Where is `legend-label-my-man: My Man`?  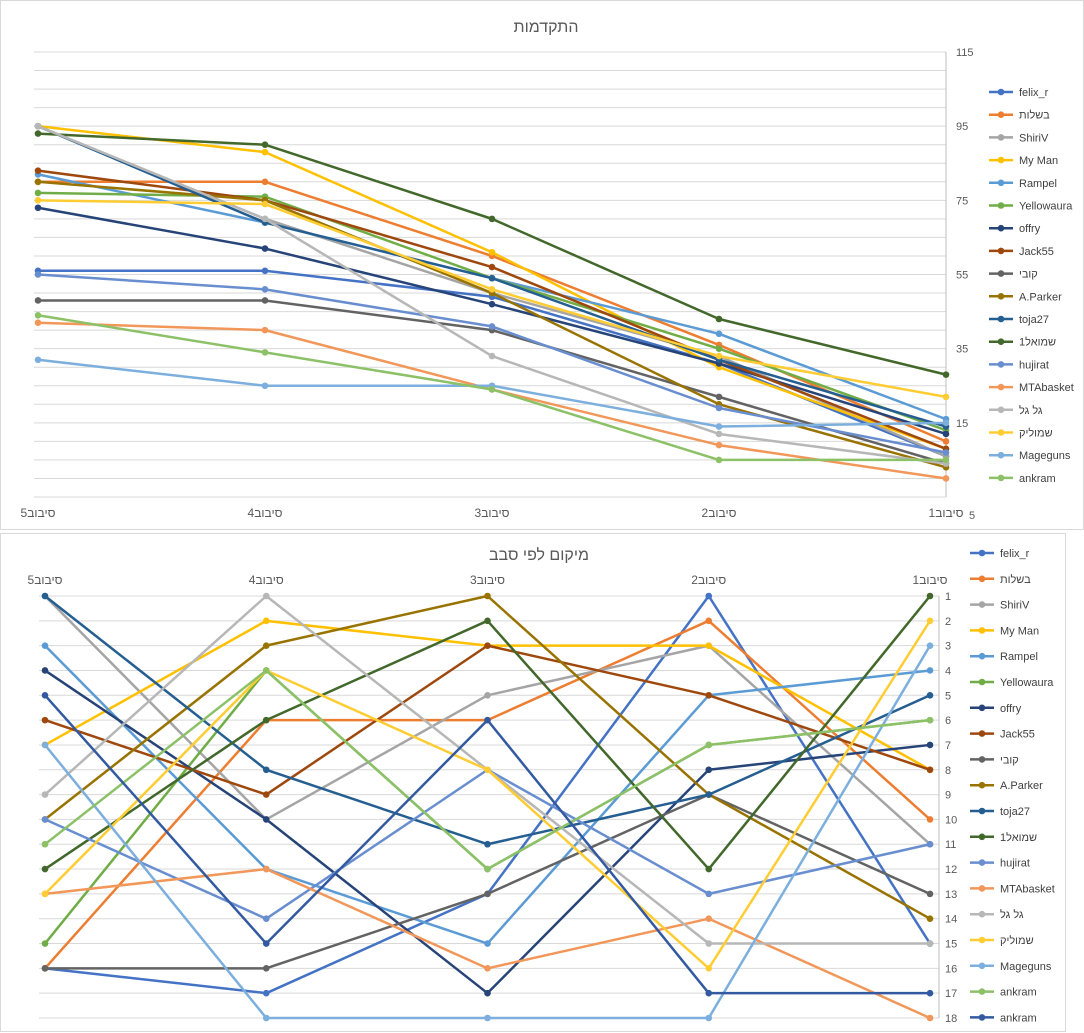 legend-label-my-man: My Man is located at coordinates (1038, 161).